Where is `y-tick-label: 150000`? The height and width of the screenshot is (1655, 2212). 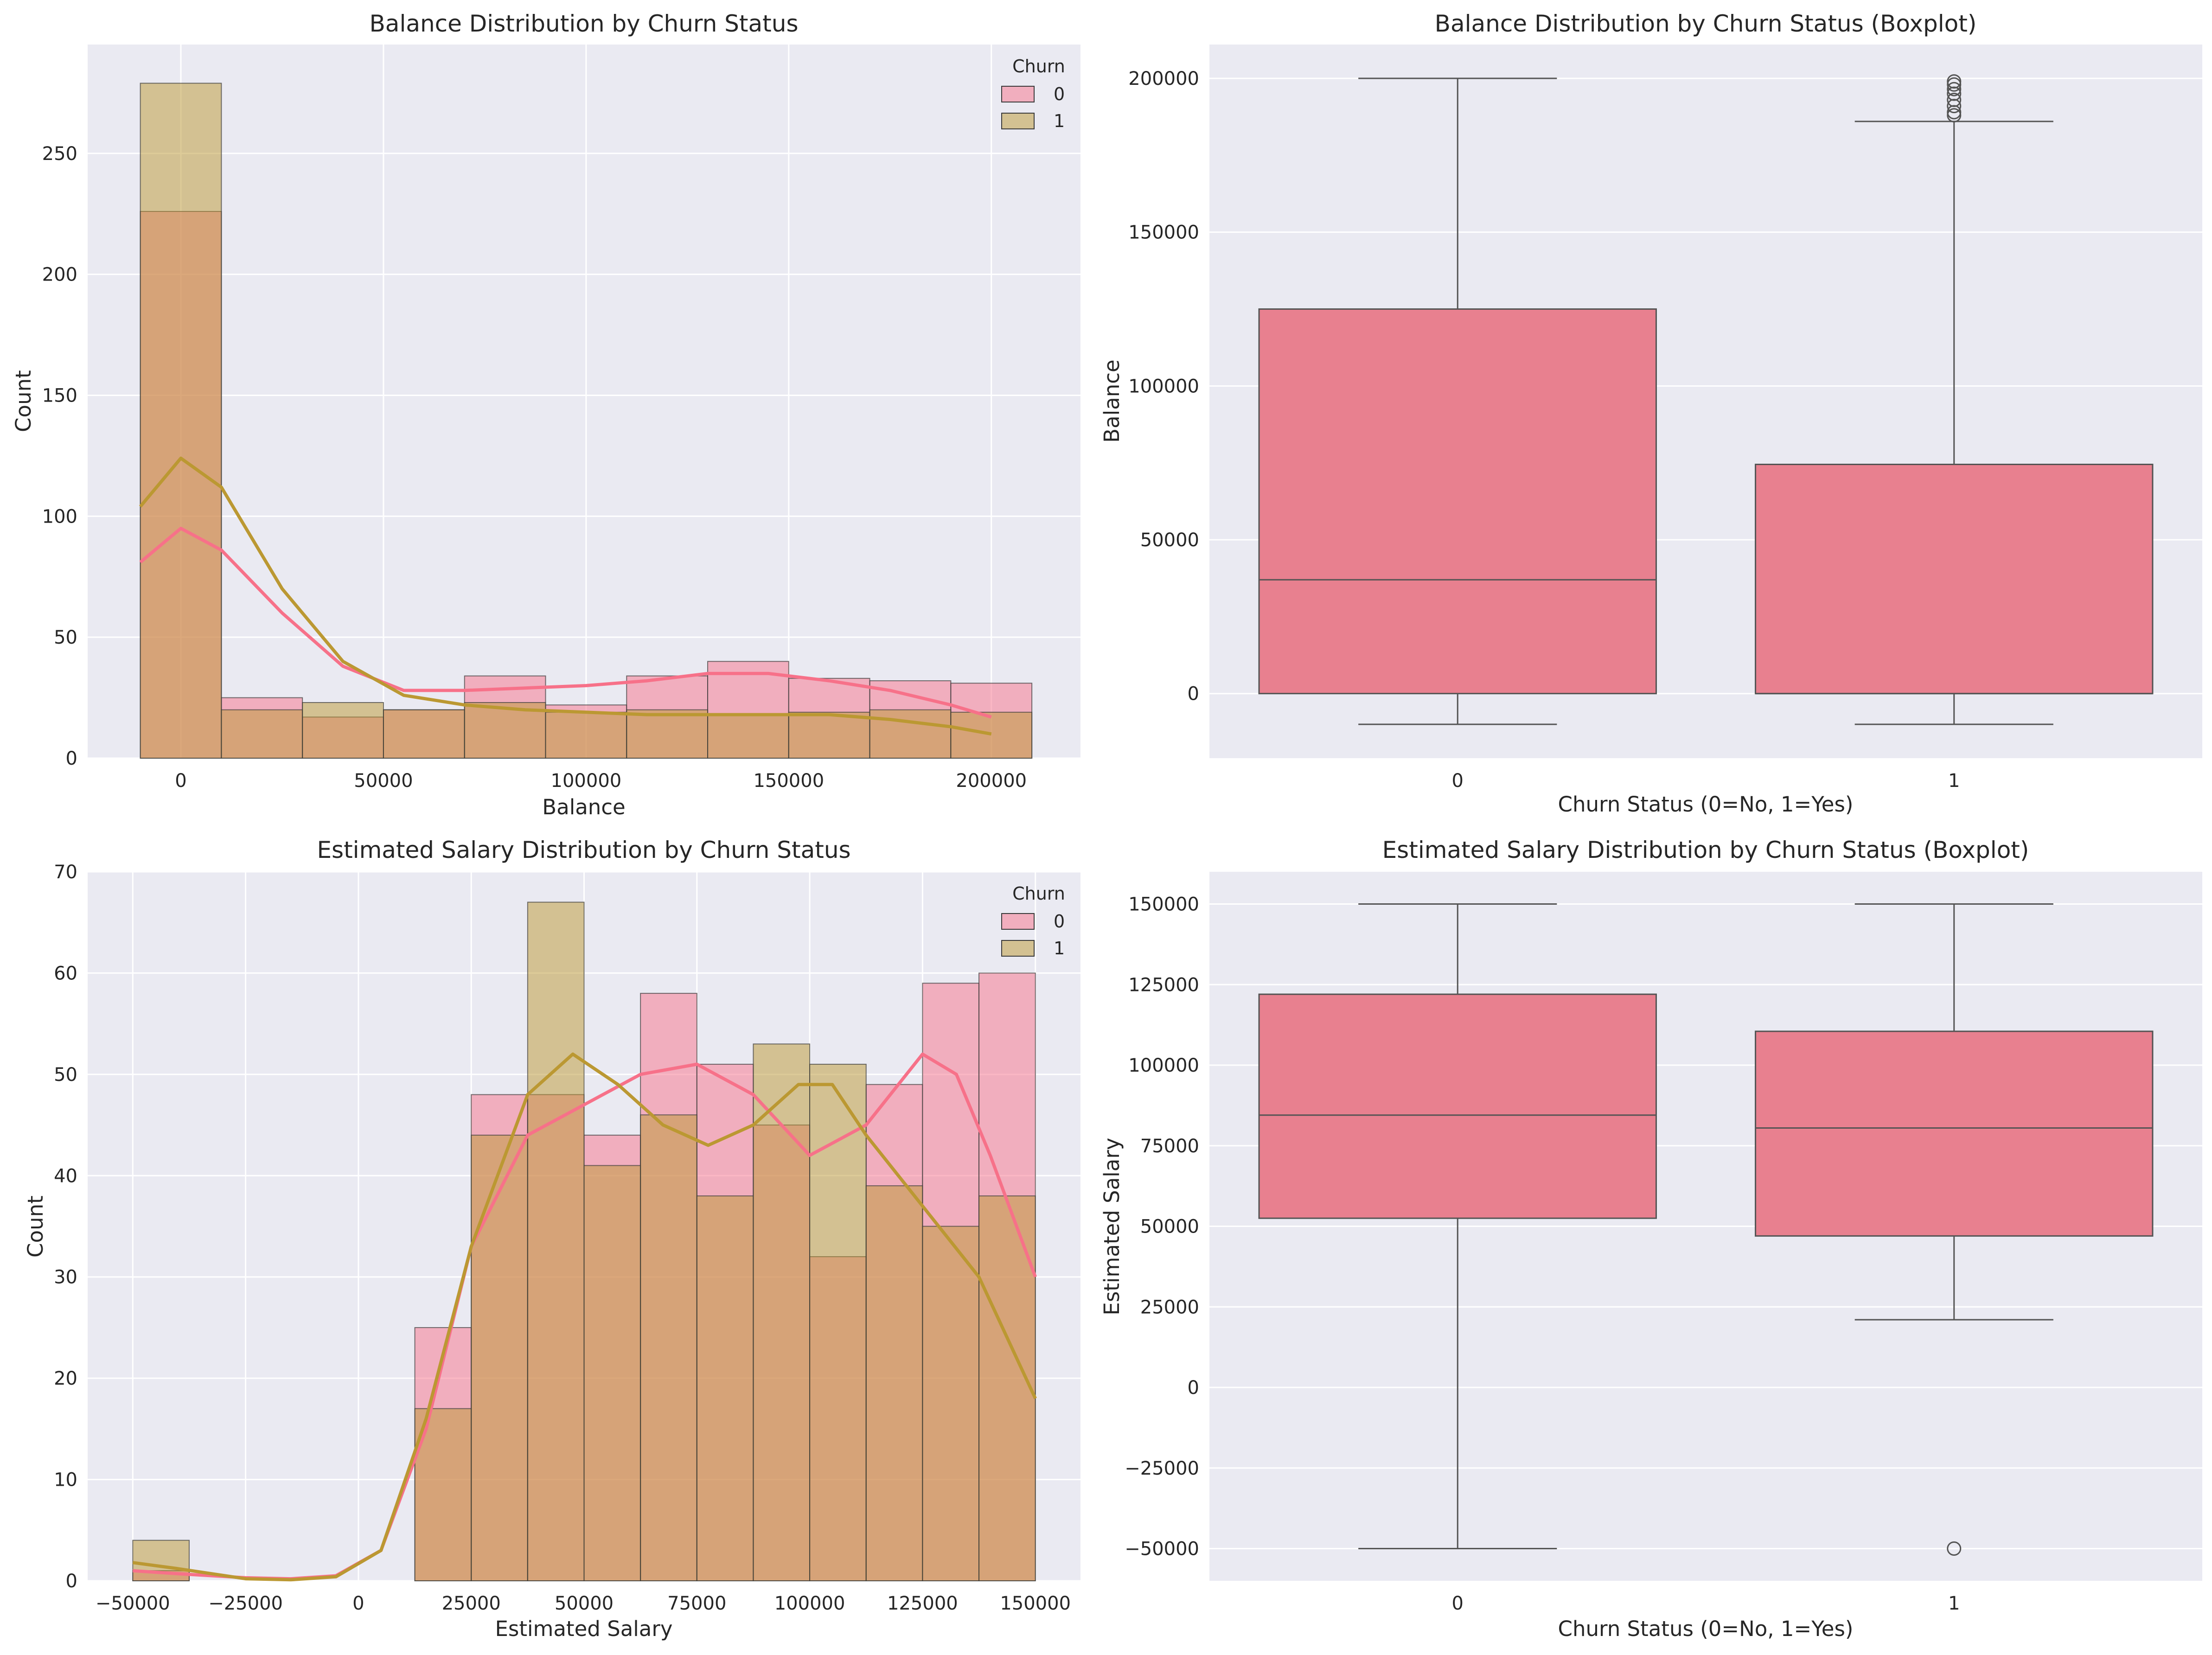
y-tick-label: 150000 is located at coordinates (1163, 905).